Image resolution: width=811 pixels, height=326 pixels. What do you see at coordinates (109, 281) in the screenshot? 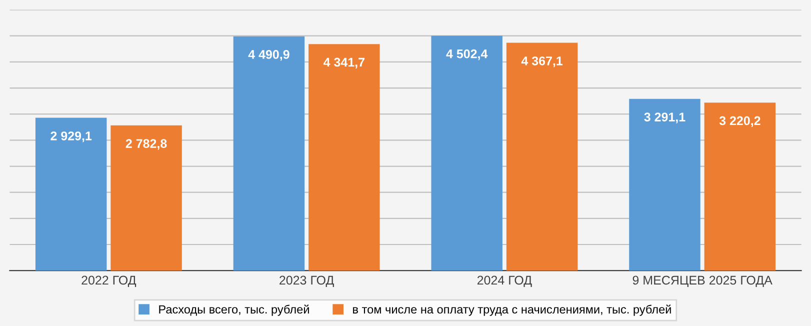
I see `x-tick-label: 2022 ГОД` at bounding box center [109, 281].